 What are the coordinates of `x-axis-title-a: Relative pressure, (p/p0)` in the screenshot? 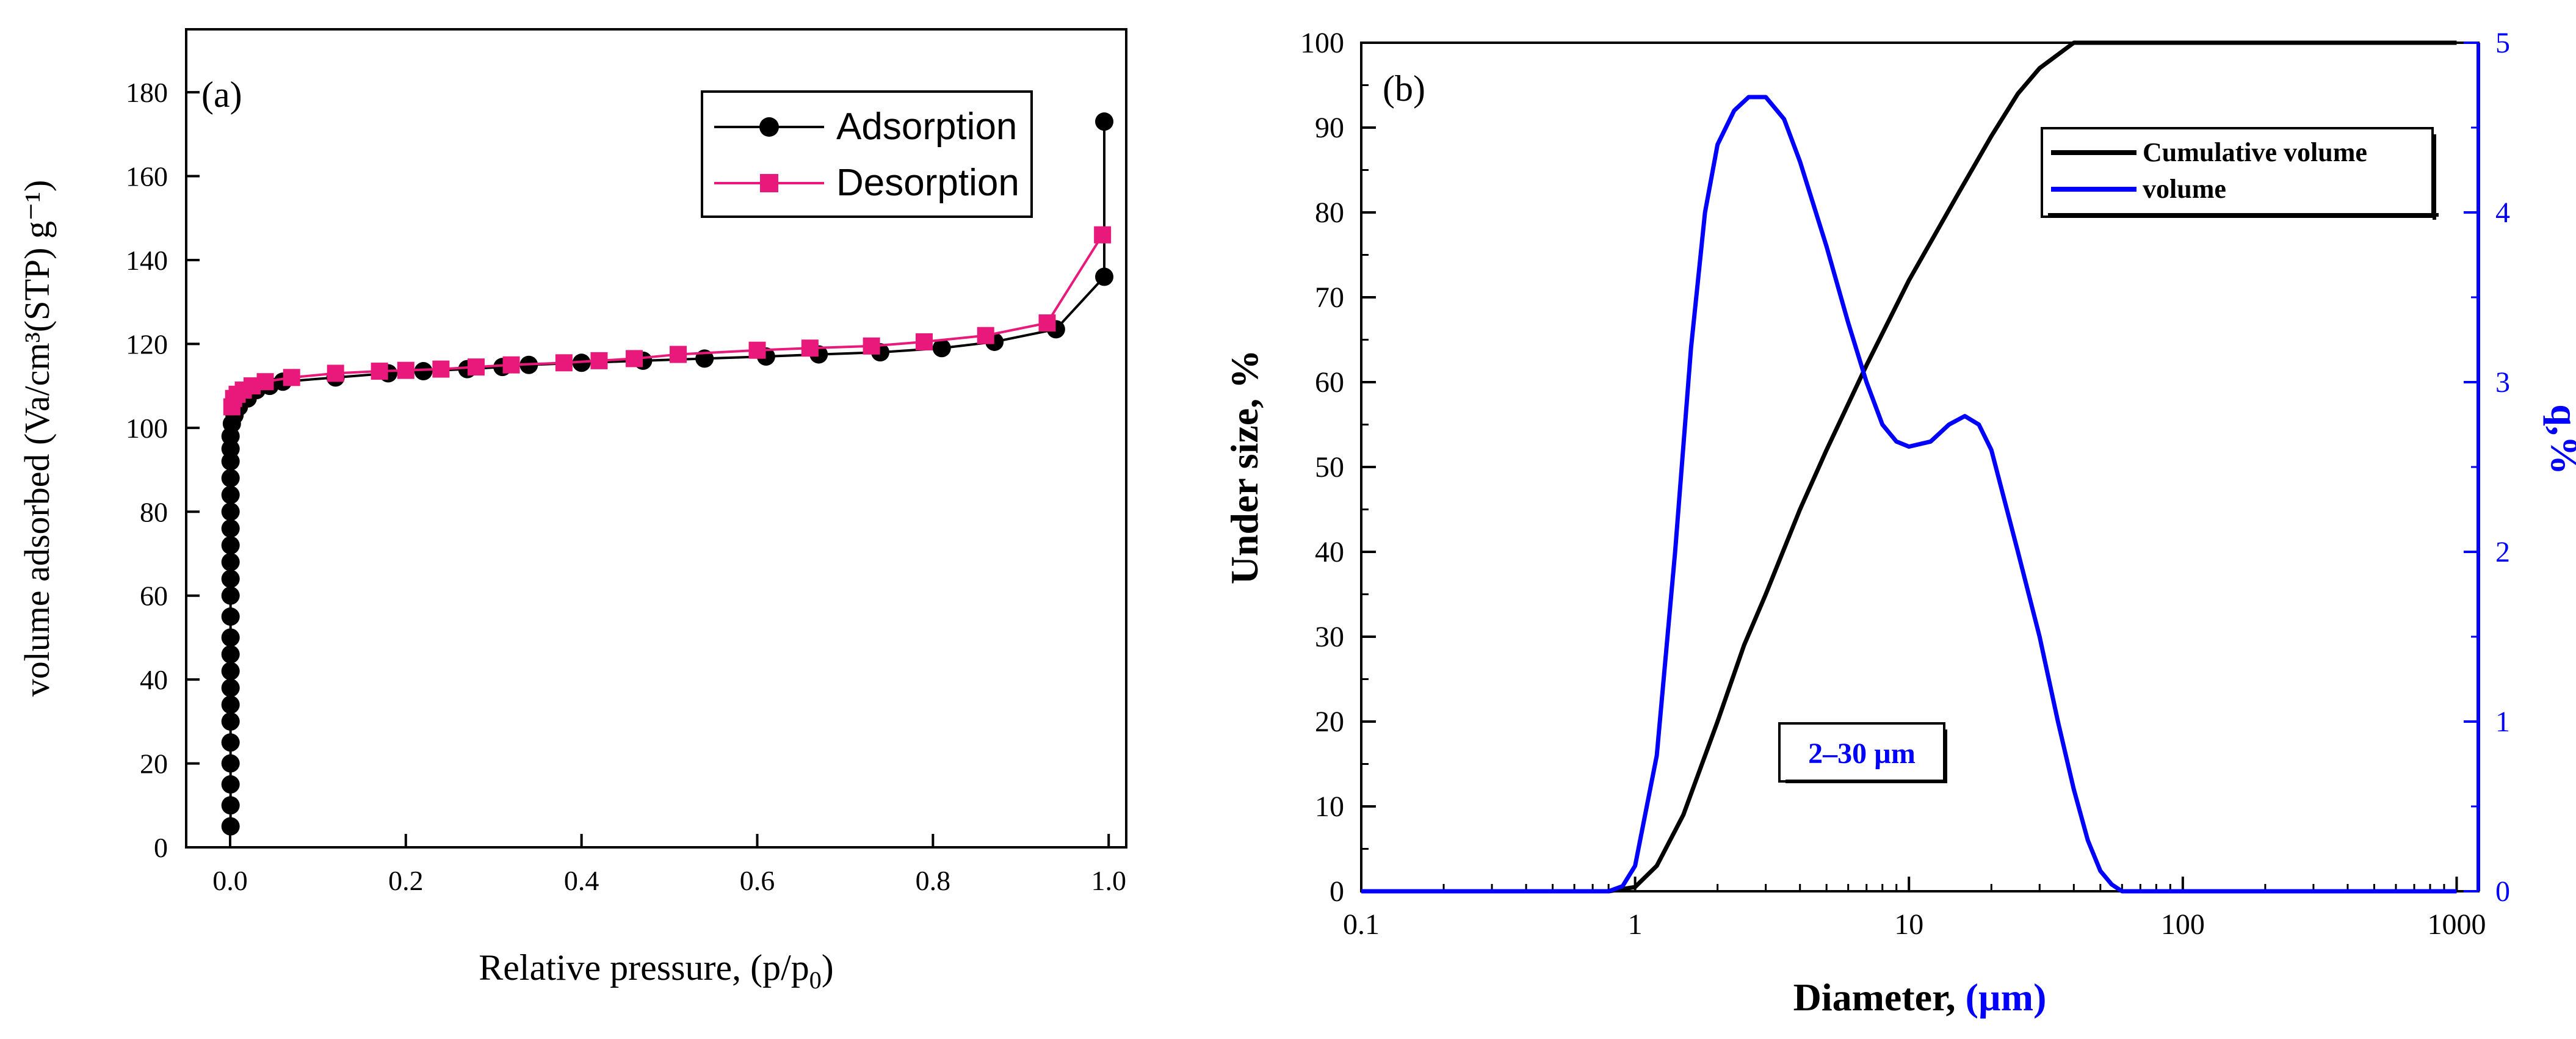 It's located at (656, 970).